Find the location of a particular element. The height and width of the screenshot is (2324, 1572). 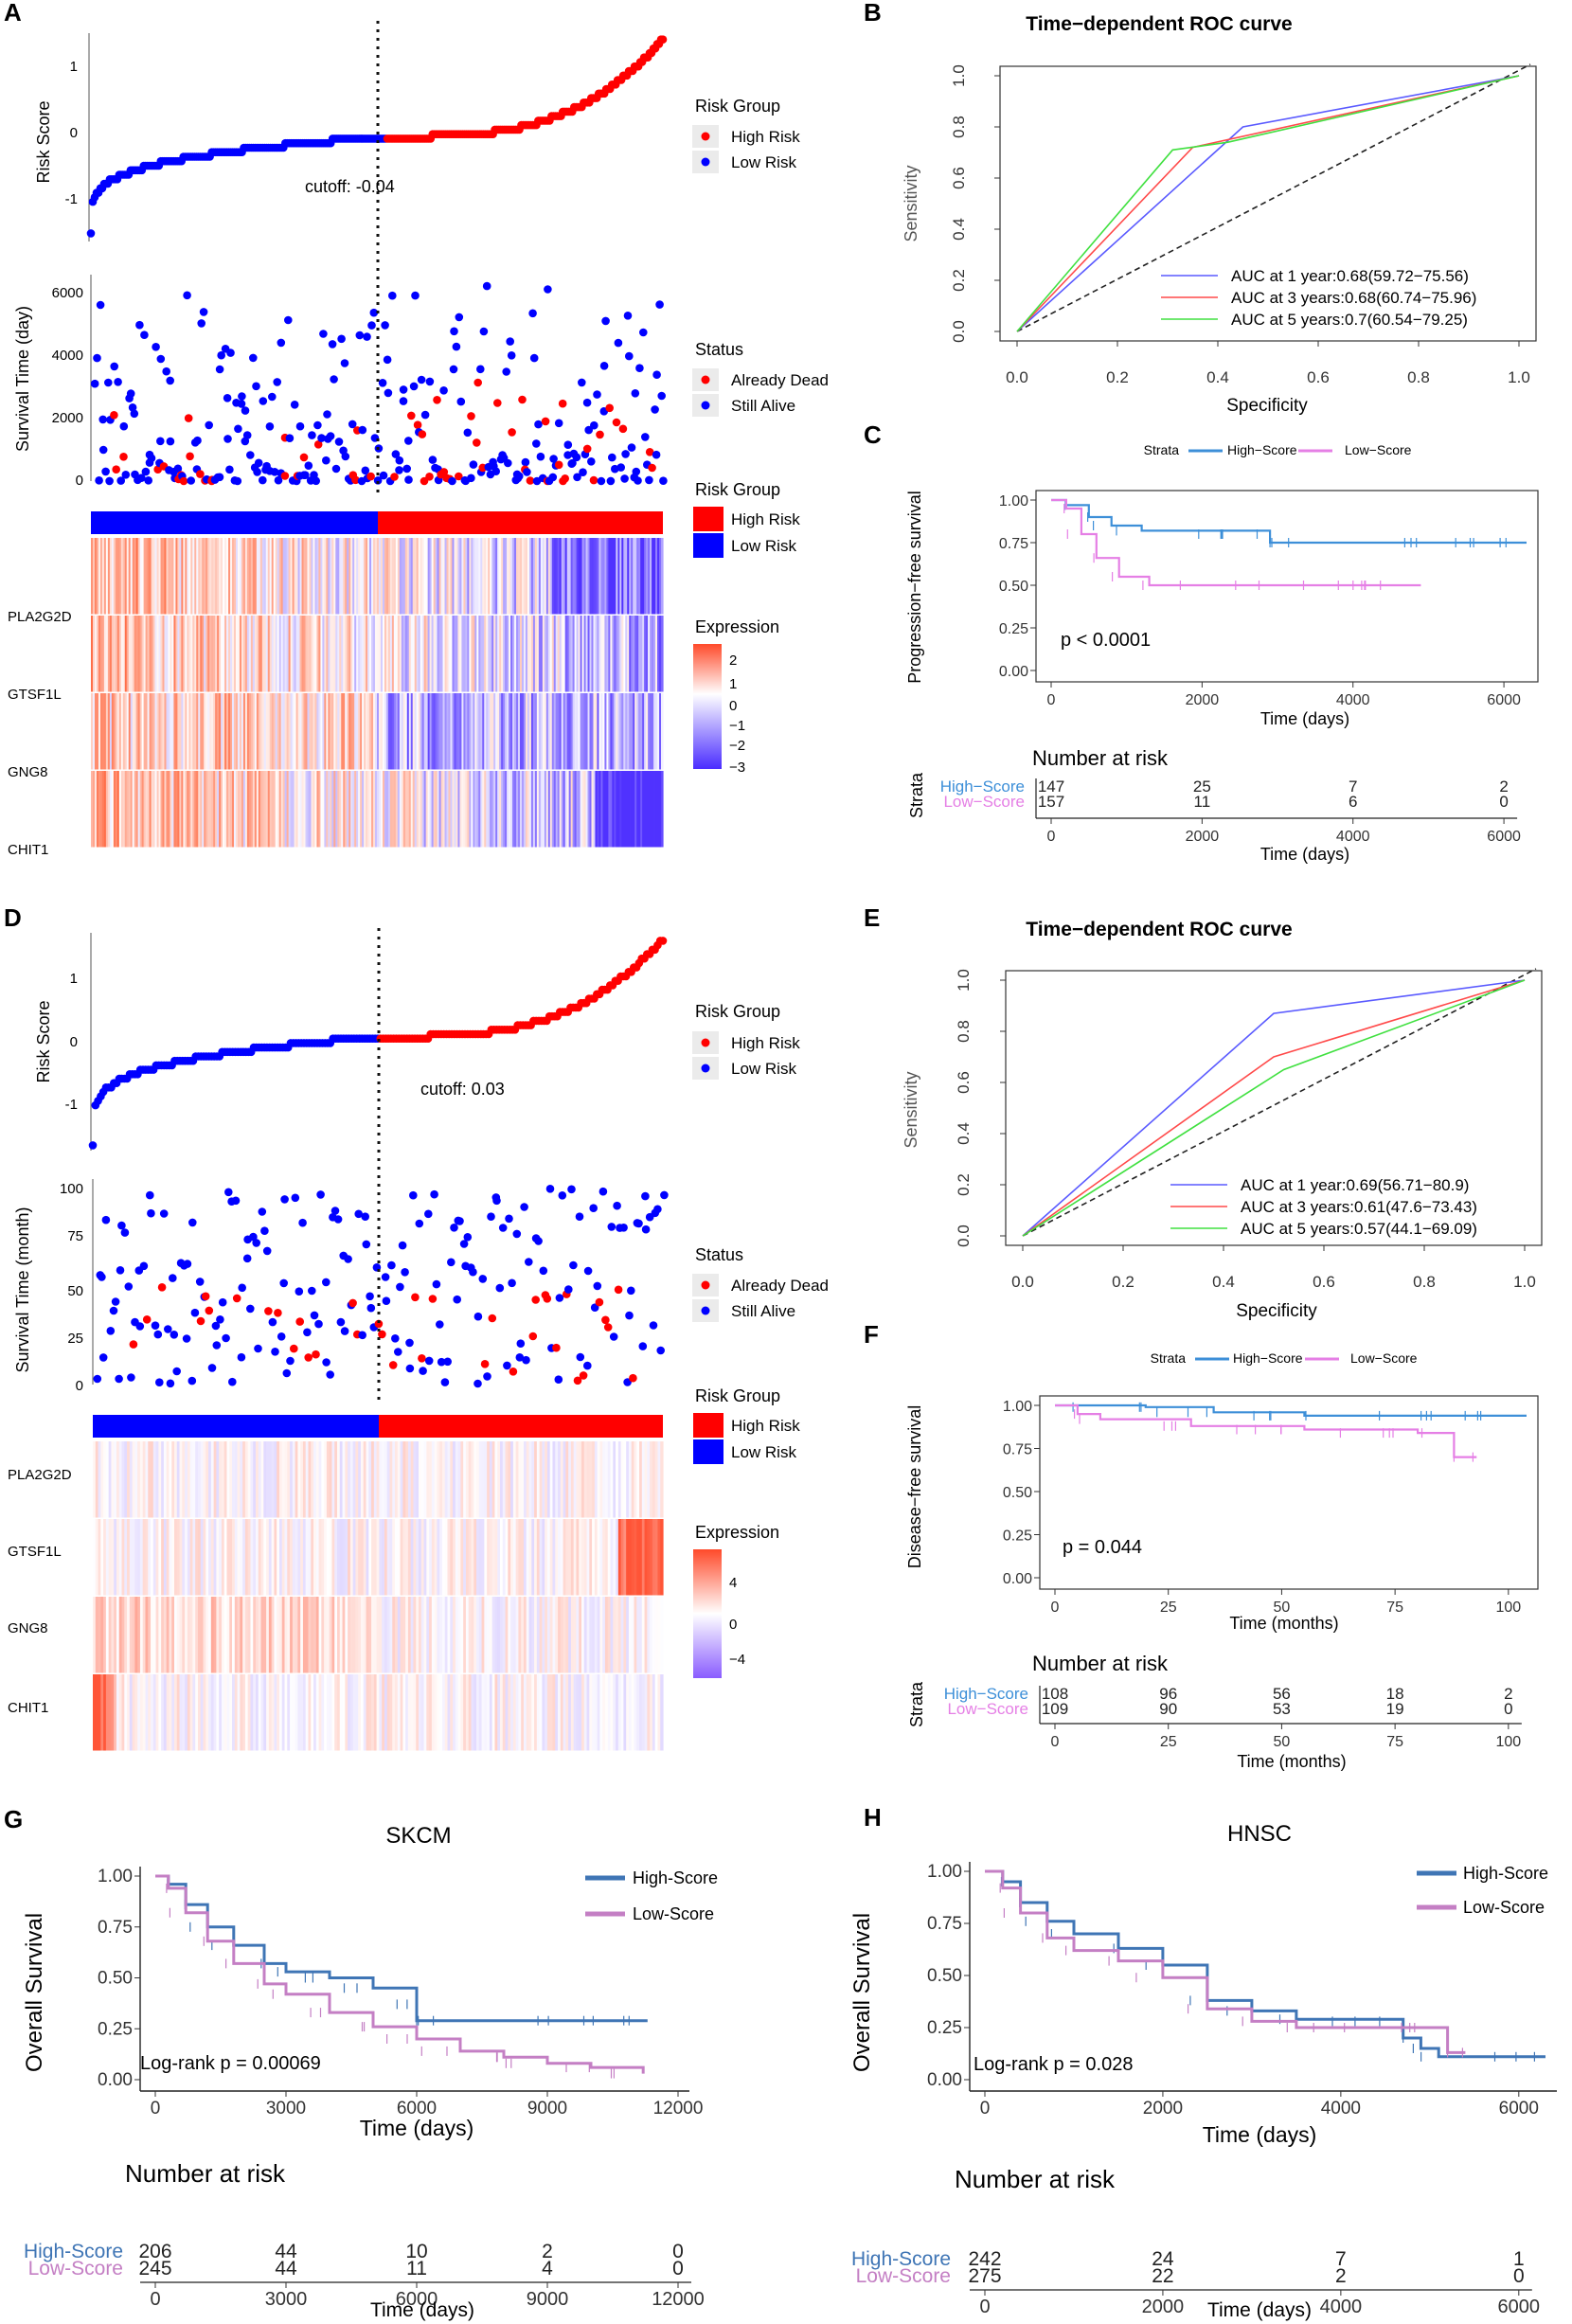

d-gene-label: GTSF1L is located at coordinates (35, 1552).